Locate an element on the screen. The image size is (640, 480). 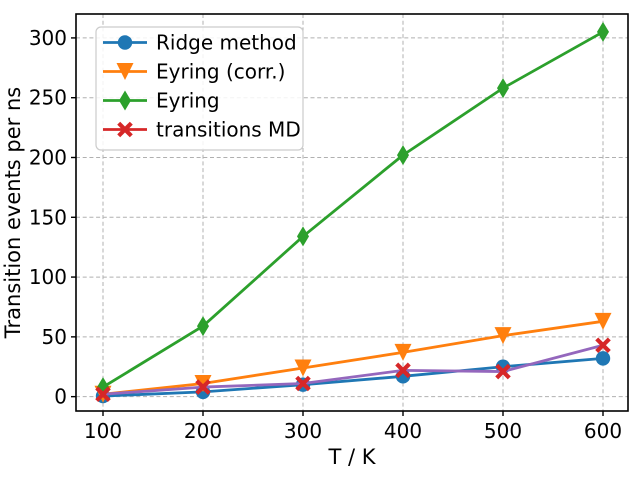
marker-ridge-method is located at coordinates (603, 358).